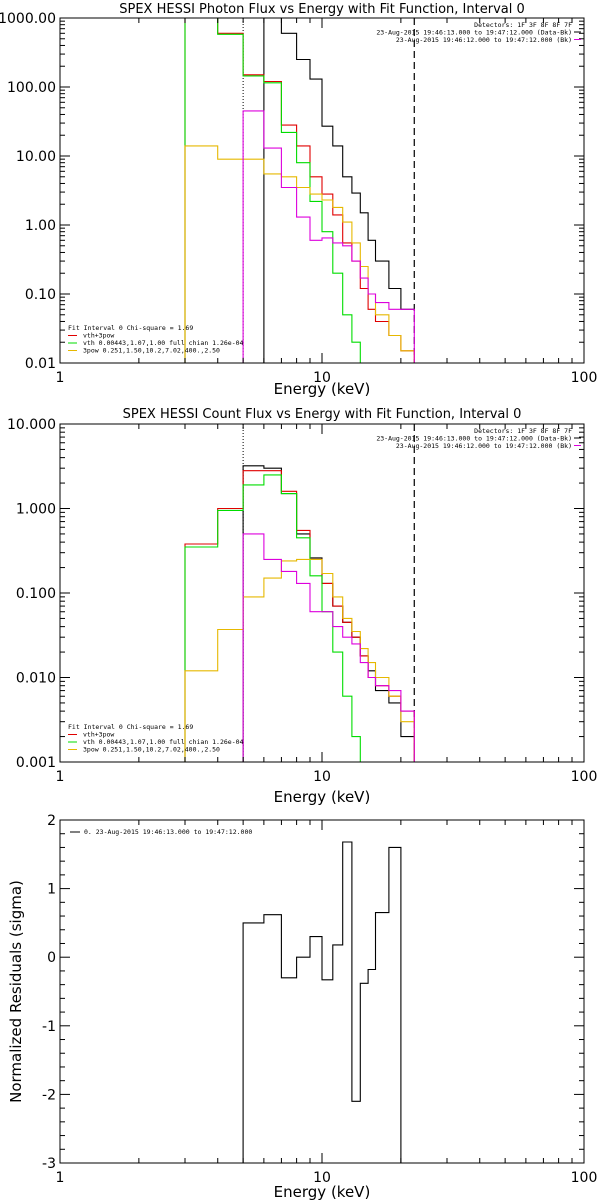 The image size is (600, 1200). What do you see at coordinates (31, 425) in the screenshot?
I see `y-tick-label: 10.000` at bounding box center [31, 425].